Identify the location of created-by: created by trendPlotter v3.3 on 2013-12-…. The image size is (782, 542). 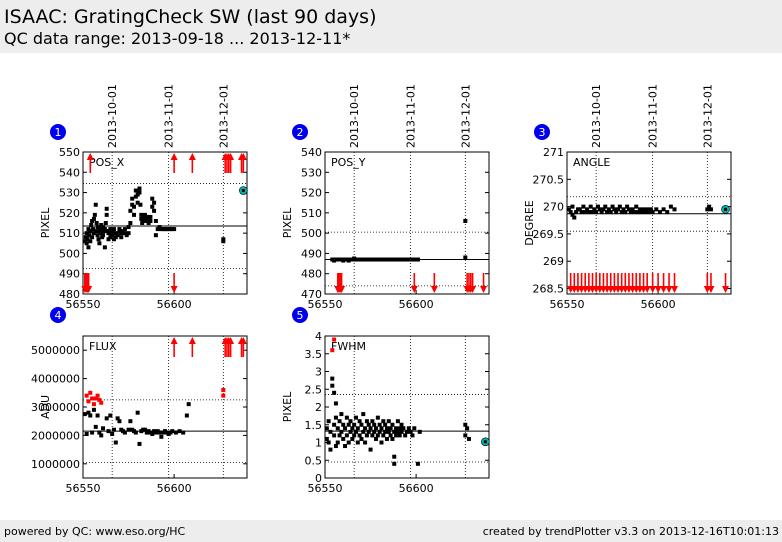
(630, 531).